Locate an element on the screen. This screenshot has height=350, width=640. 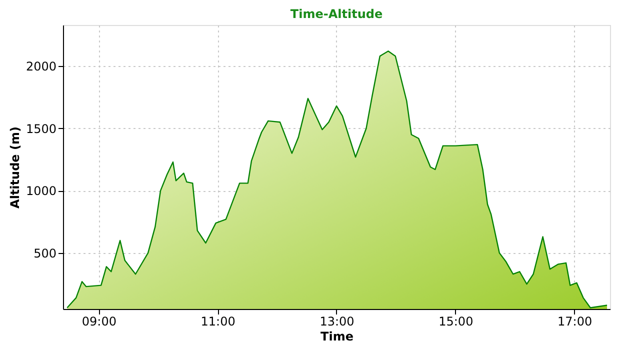
x-tick-label: 13:00 is located at coordinates (337, 321).